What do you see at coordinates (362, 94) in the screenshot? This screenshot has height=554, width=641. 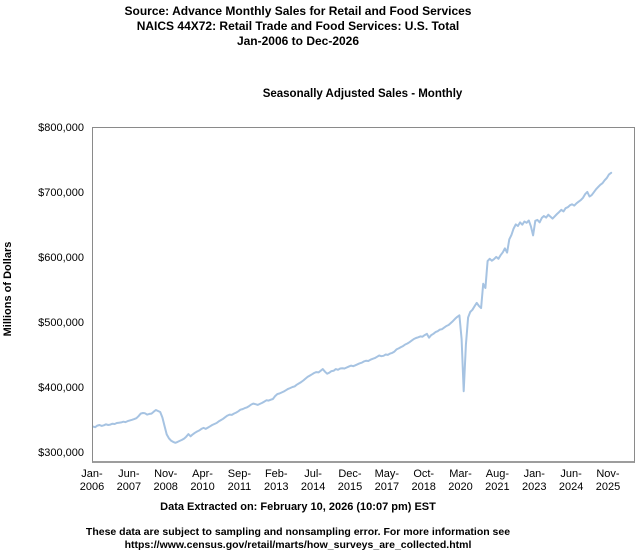 I see `chart-subtitle: Seasonally Adjusted Sales - Monthly` at bounding box center [362, 94].